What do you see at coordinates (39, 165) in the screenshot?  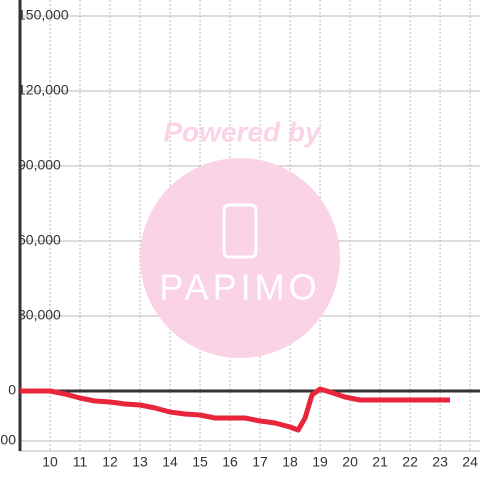 I see `y-tick-label: 90,000` at bounding box center [39, 165].